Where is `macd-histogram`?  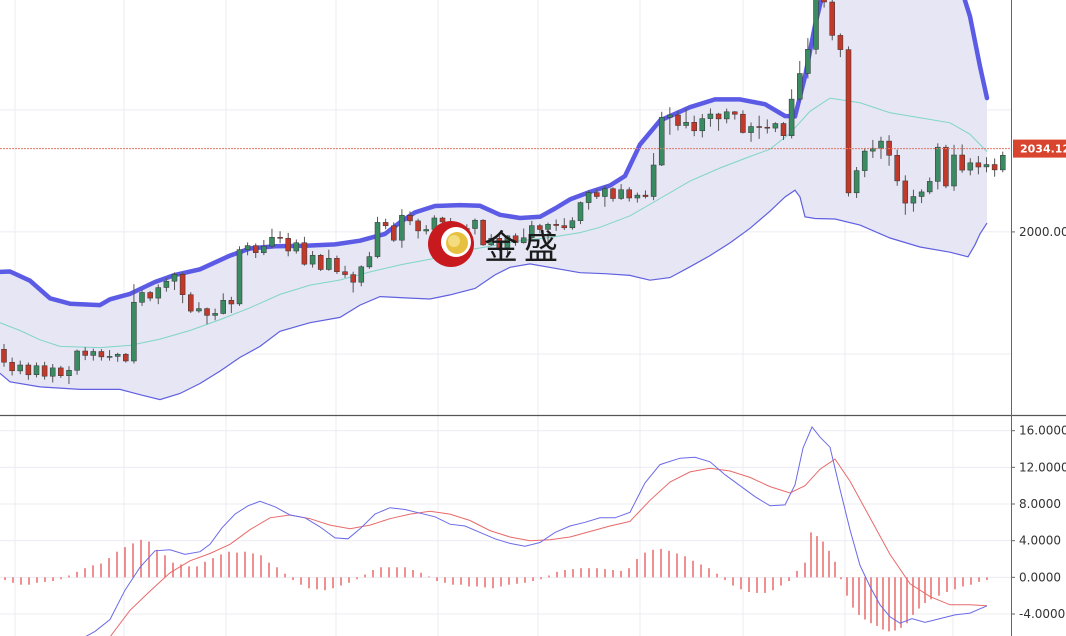 macd-histogram is located at coordinates (496, 582).